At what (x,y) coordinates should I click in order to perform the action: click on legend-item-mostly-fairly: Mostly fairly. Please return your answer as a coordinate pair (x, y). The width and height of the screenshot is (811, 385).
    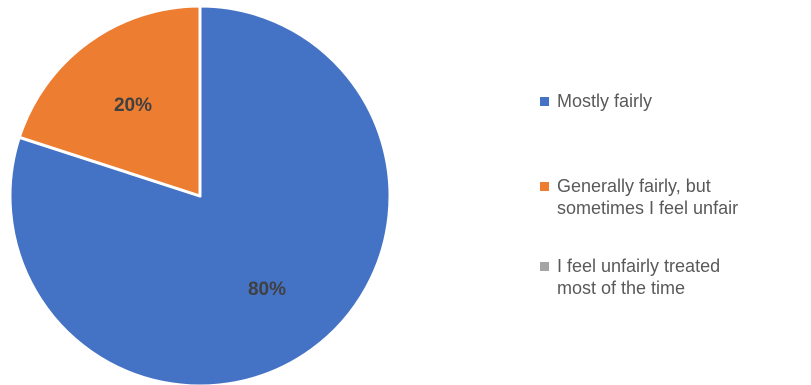
    Looking at the image, I should click on (673, 101).